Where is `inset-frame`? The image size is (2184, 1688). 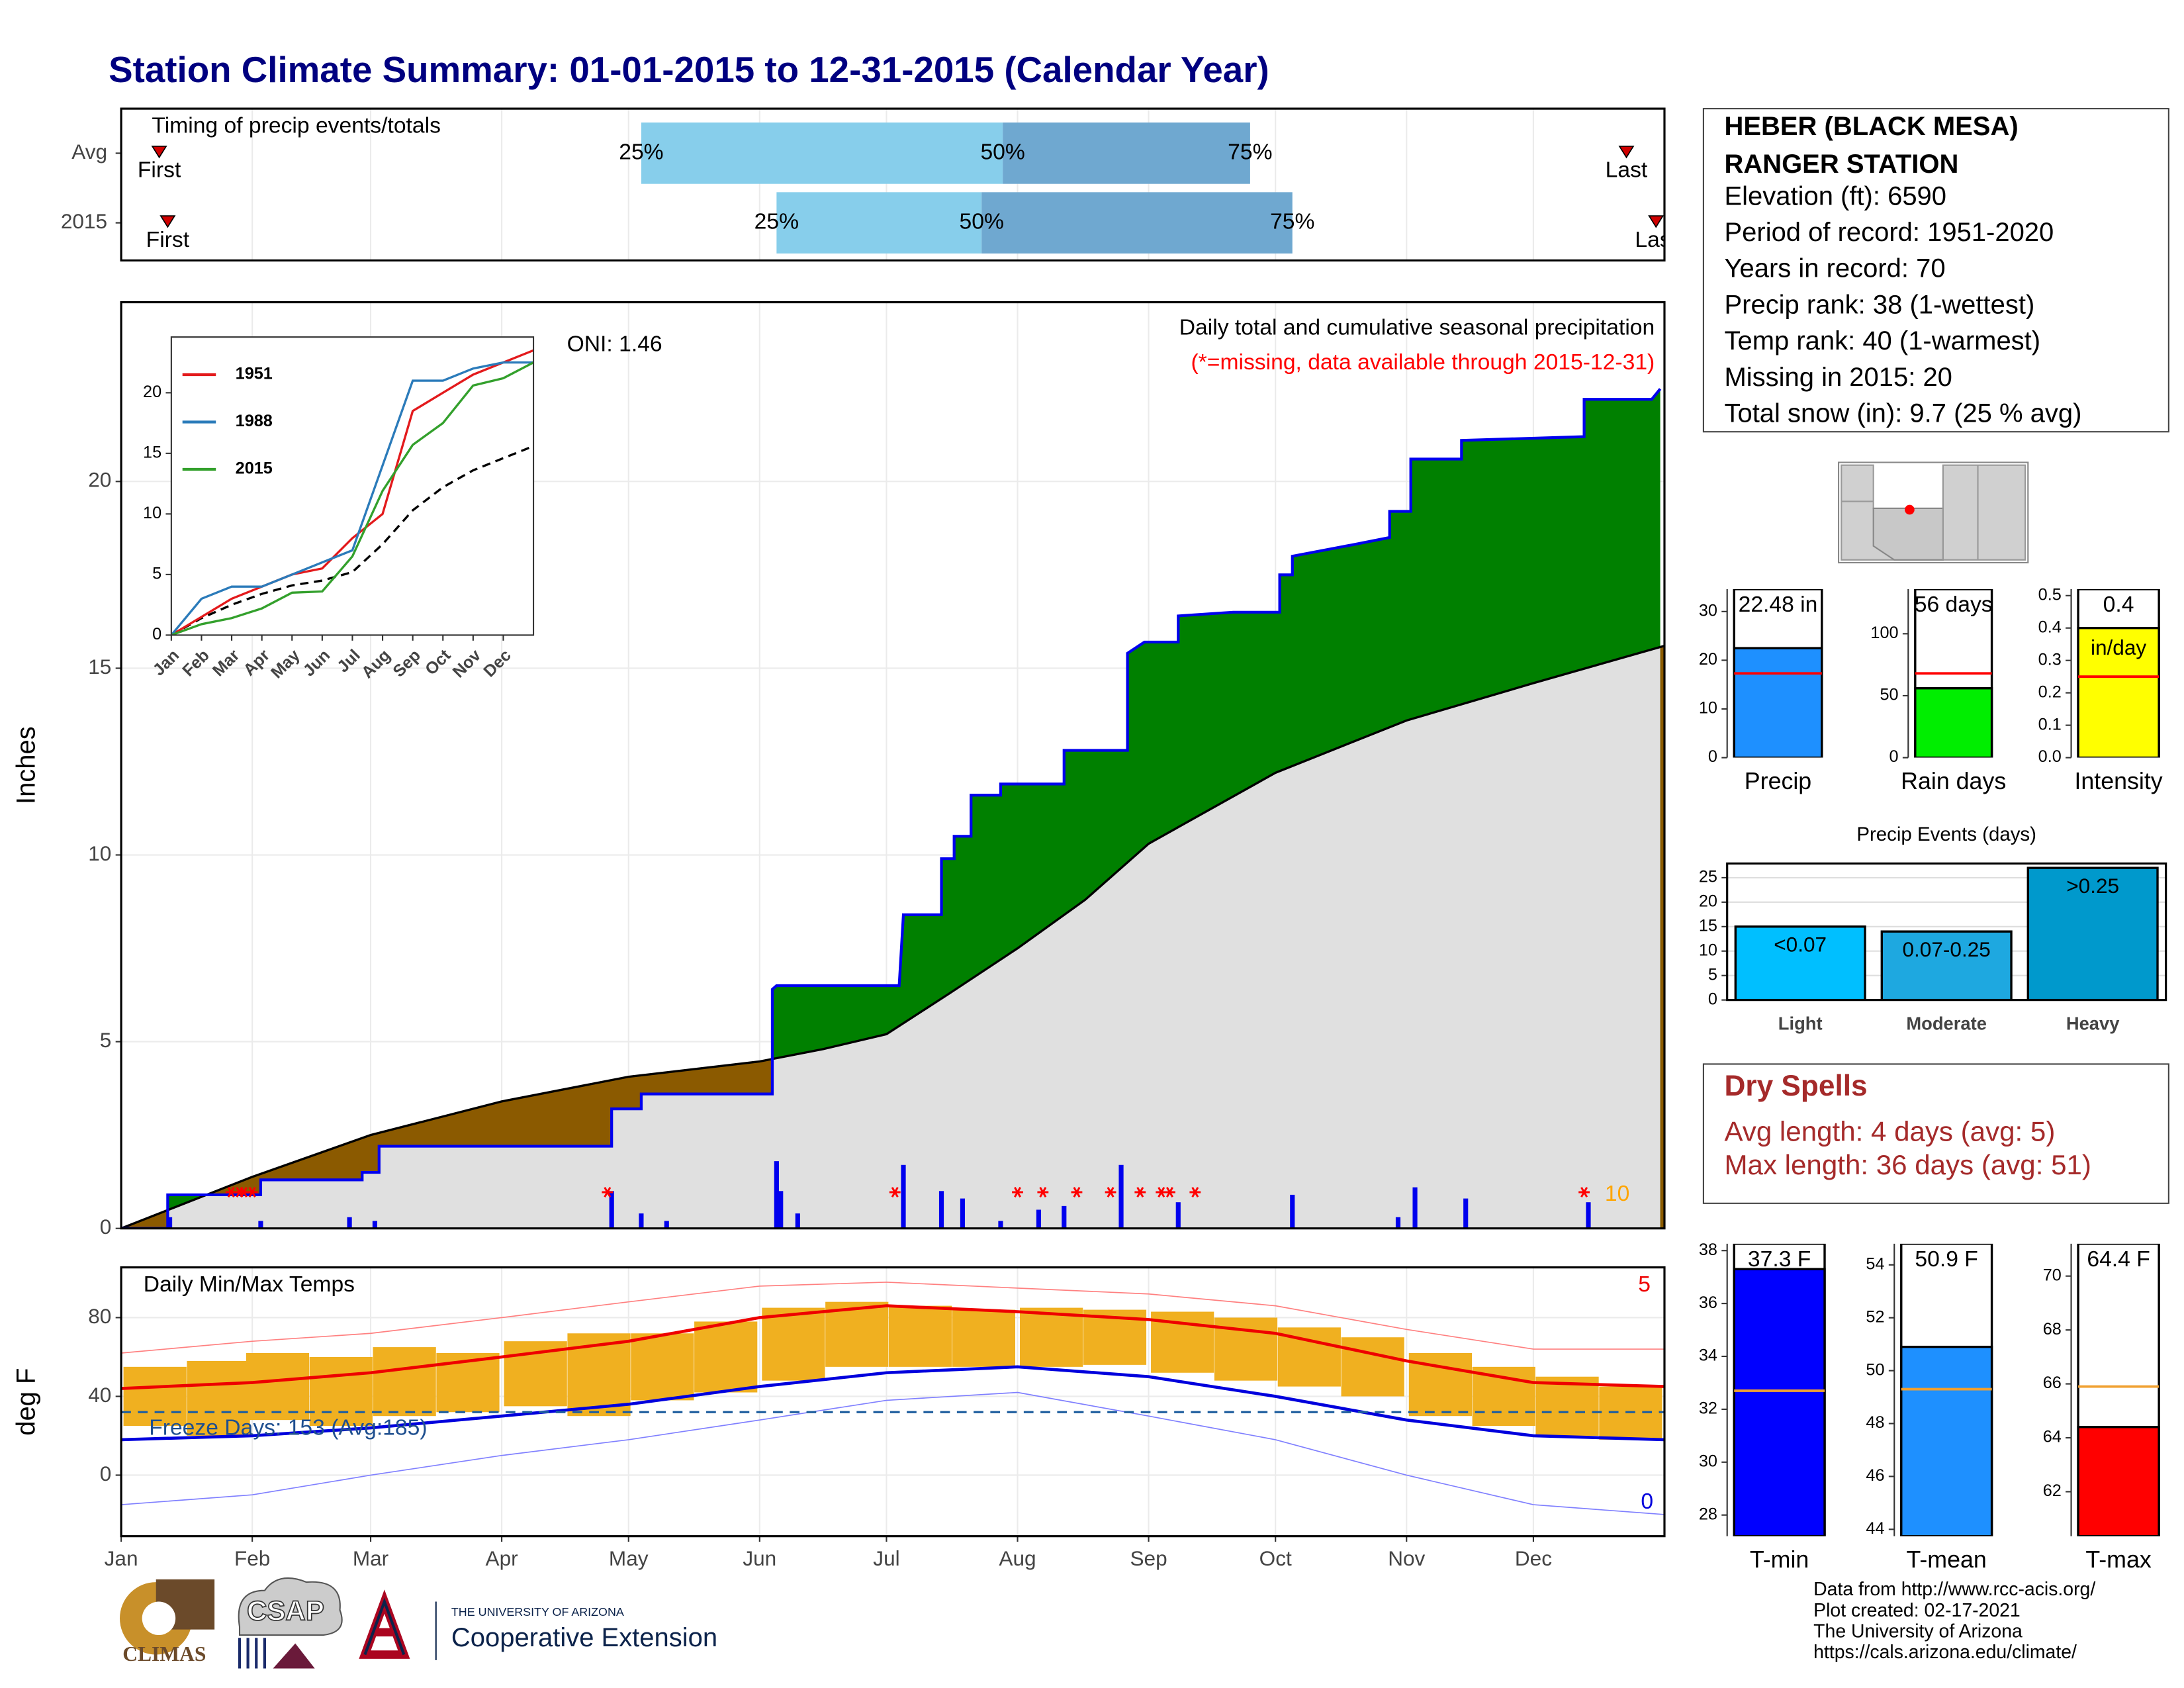
inset-frame is located at coordinates (353, 486).